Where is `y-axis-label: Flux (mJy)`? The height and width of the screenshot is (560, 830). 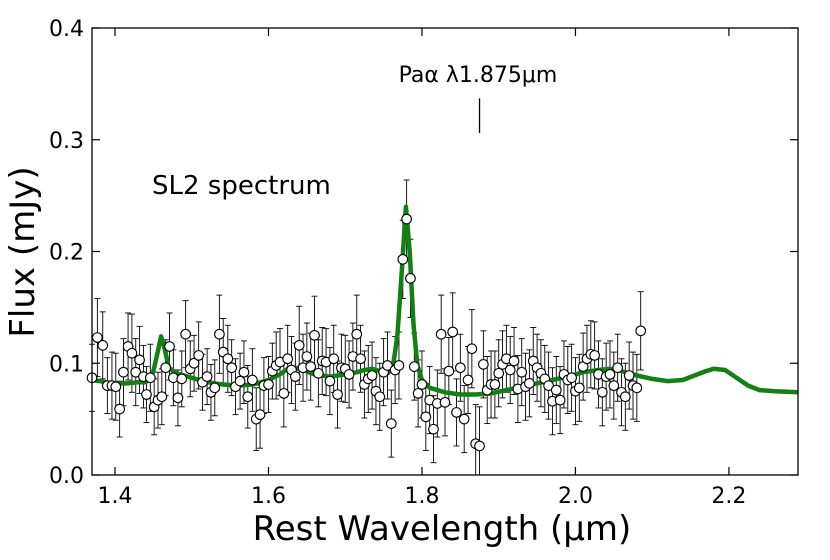 y-axis-label: Flux (mJy) is located at coordinates (23, 251).